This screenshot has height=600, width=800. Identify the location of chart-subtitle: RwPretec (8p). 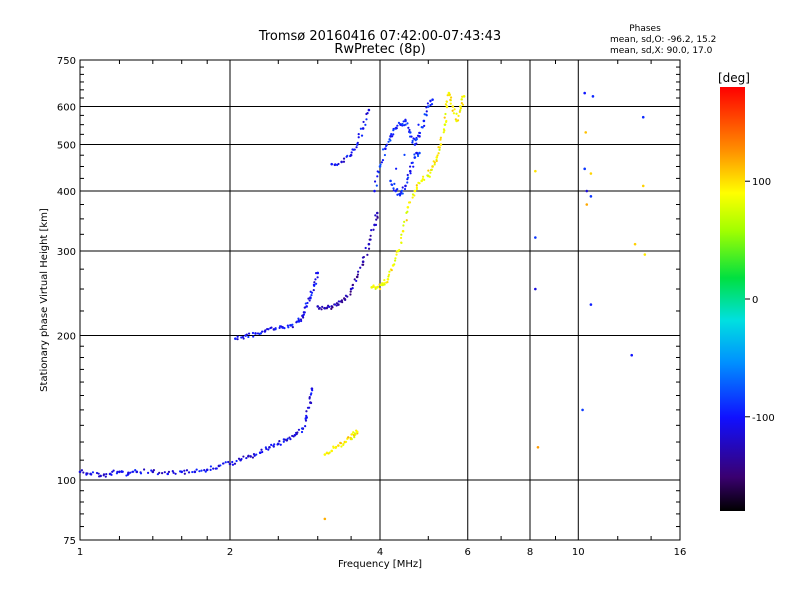
(379, 49).